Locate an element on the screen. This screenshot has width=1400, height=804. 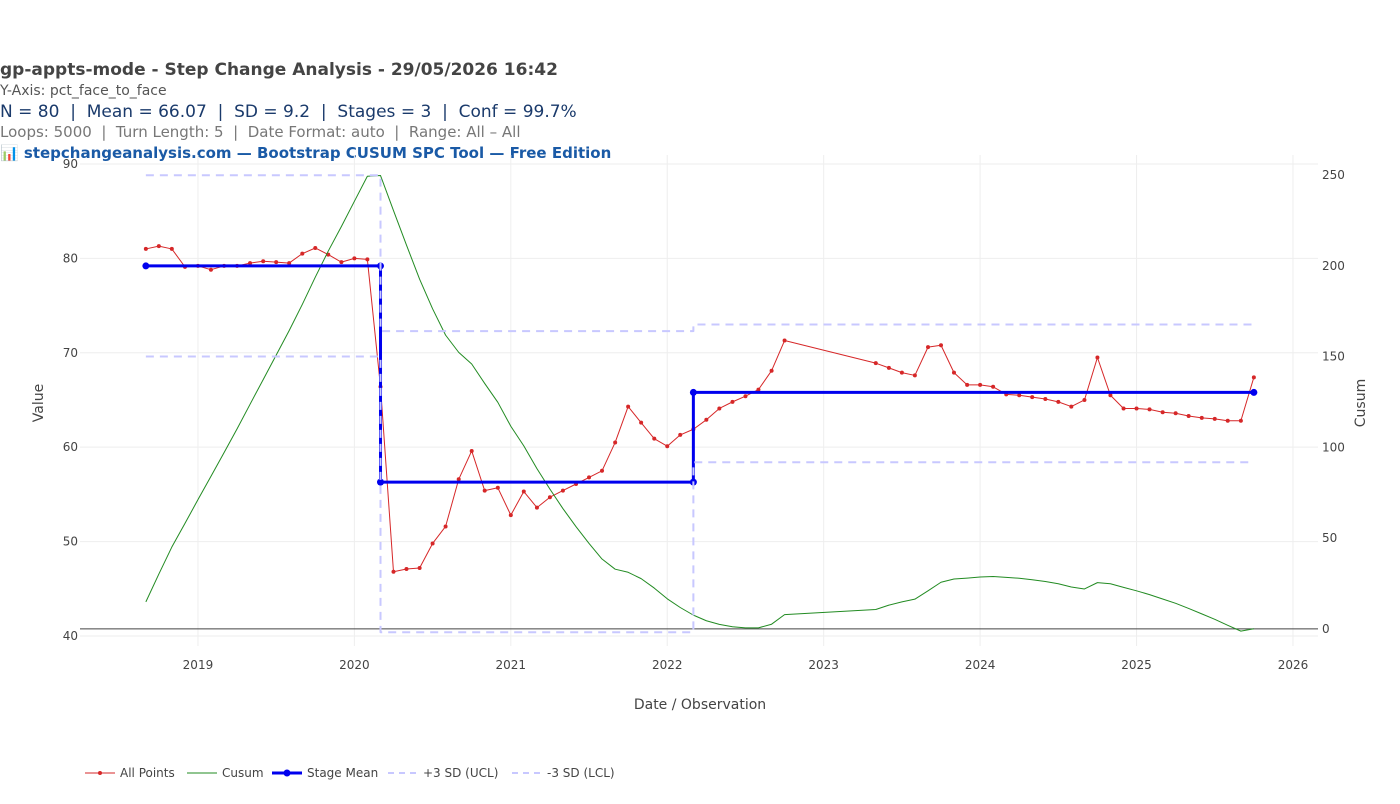
legend-marker is located at coordinates (100, 773).